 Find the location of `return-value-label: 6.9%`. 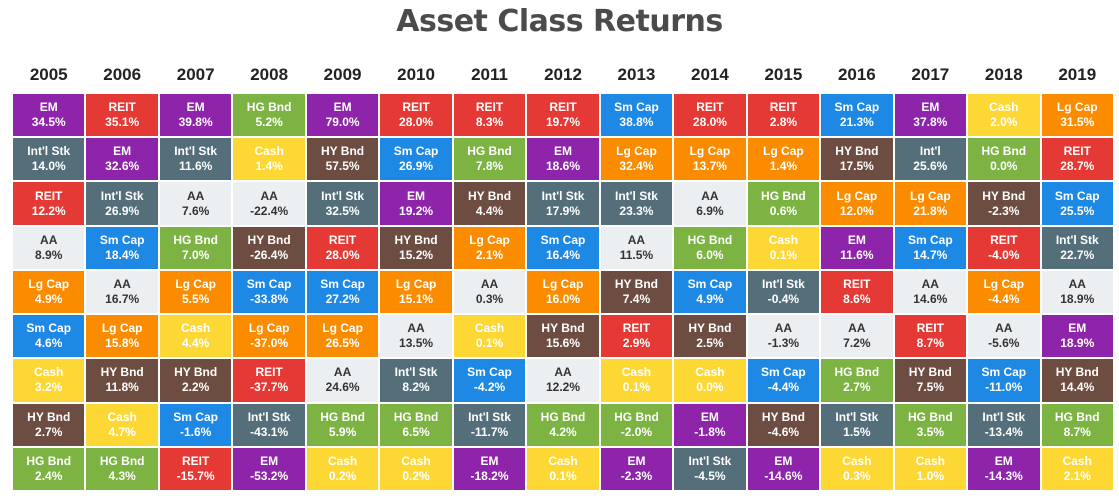

return-value-label: 6.9% is located at coordinates (710, 210).